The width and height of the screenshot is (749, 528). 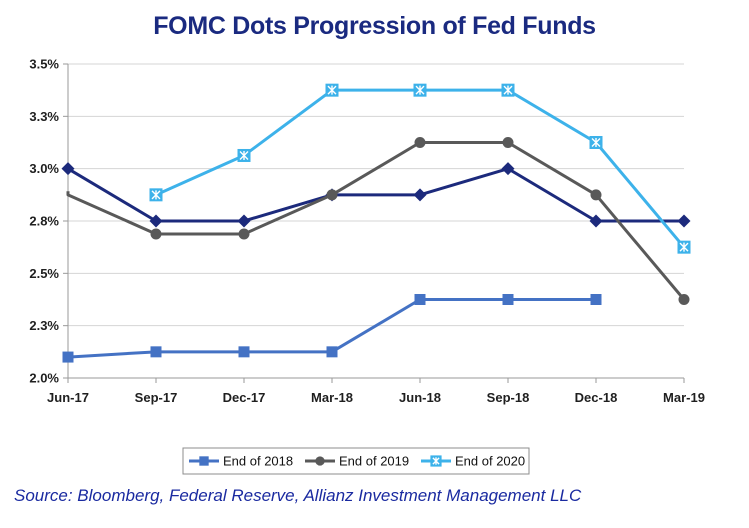 I want to click on x-tick-label: Jun-18, so click(x=420, y=397).